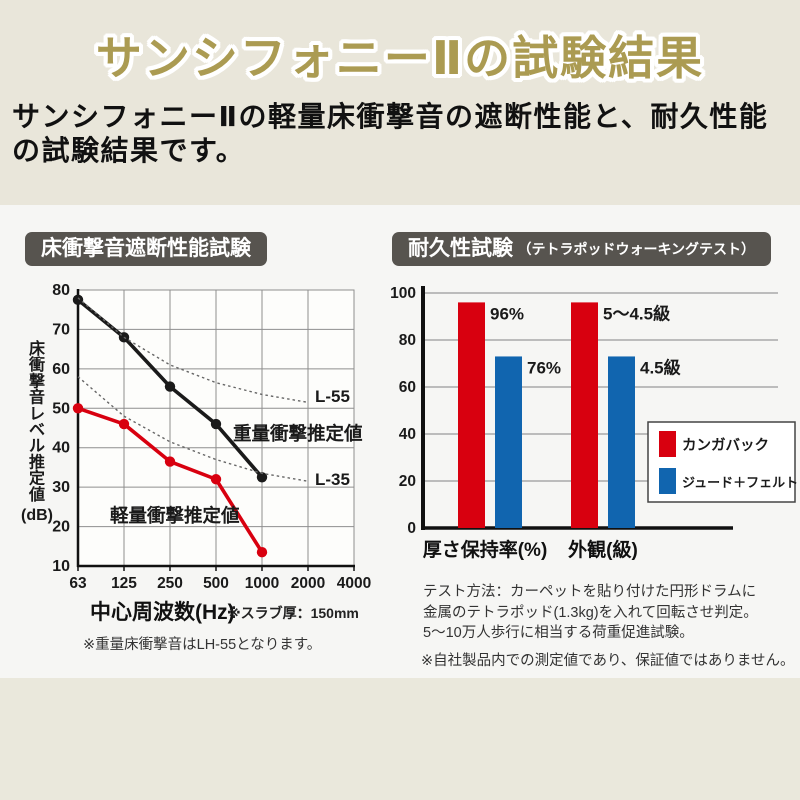 This screenshot has height=800, width=800. What do you see at coordinates (61, 487) in the screenshot?
I see `svg-text: 30` at bounding box center [61, 487].